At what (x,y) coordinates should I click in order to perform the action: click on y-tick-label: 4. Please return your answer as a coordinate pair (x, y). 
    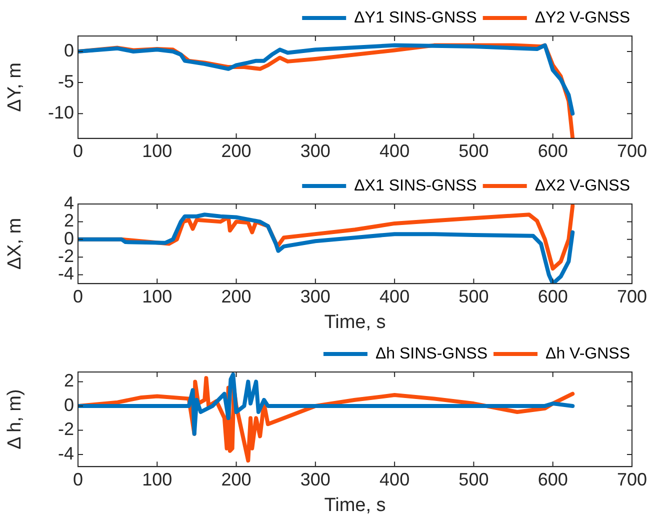
    Looking at the image, I should click on (69, 202).